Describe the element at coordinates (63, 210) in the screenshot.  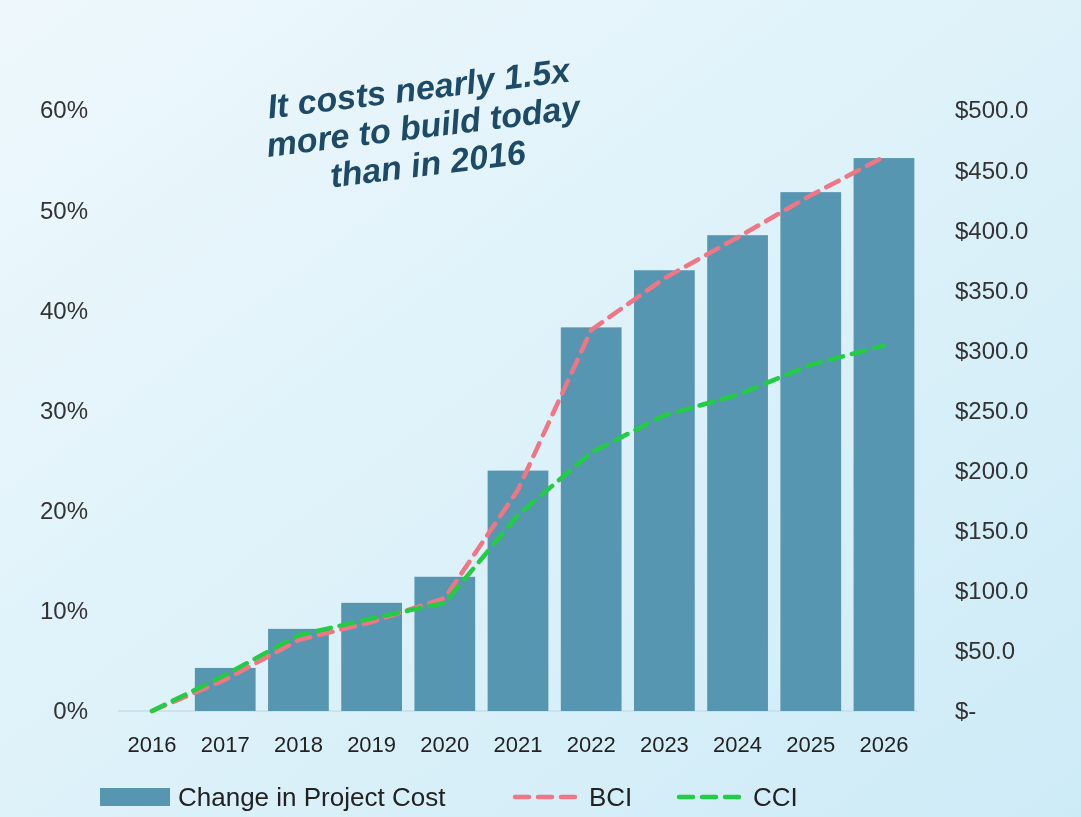
I see `y-tick-label: 50%` at that location.